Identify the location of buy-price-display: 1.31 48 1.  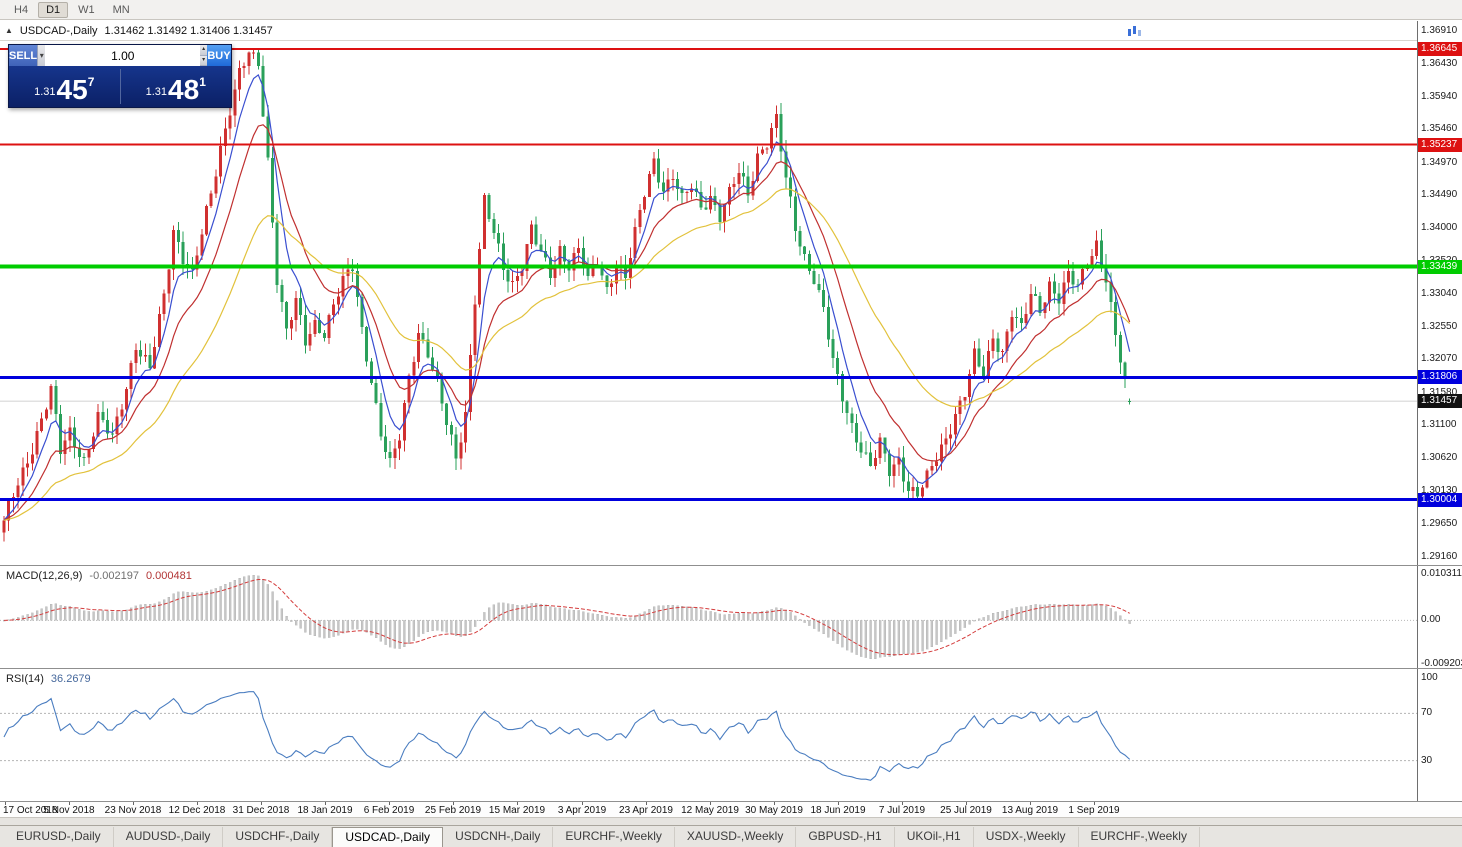
(176, 86).